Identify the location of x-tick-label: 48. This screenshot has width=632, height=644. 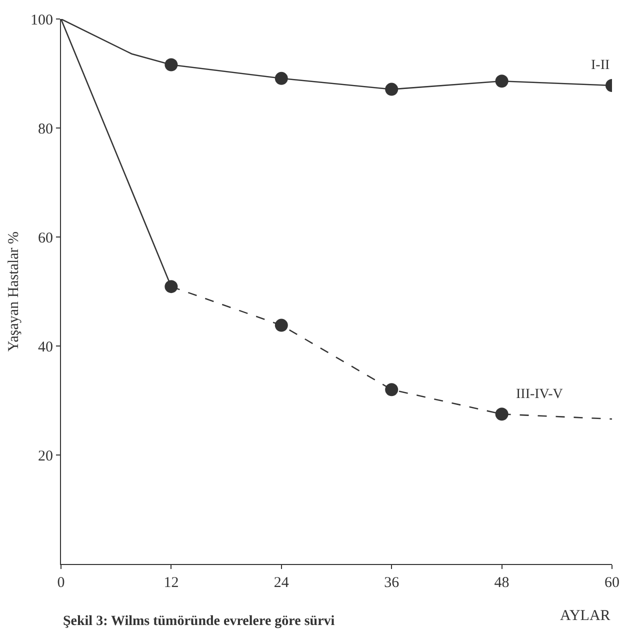
(502, 583).